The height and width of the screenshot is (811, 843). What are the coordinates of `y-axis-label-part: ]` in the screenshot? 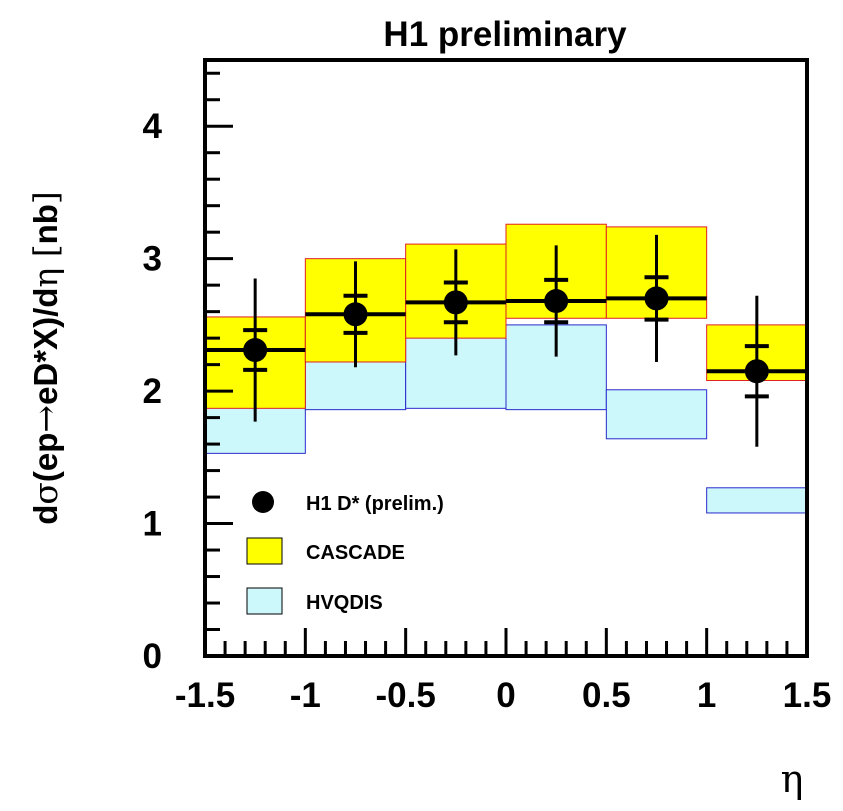 It's located at (45, 197).